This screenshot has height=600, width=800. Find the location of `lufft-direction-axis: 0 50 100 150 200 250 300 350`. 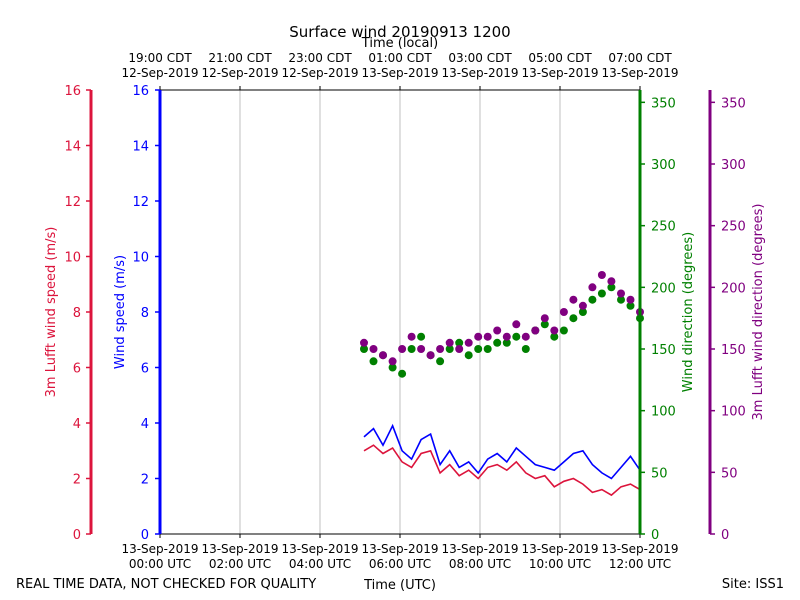

lufft-direction-axis: 0 50 100 150 200 250 300 350 is located at coordinates (727, 316).